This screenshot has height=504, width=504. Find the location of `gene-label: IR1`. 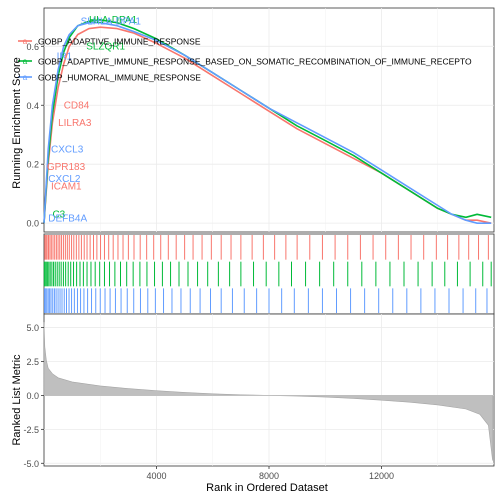

gene-label: IR1 is located at coordinates (65, 57).